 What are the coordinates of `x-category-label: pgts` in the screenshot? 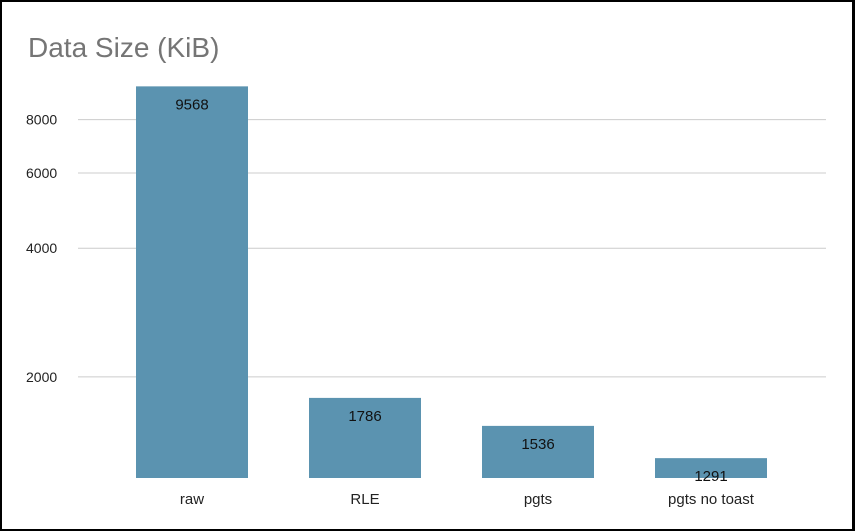 It's located at (538, 499).